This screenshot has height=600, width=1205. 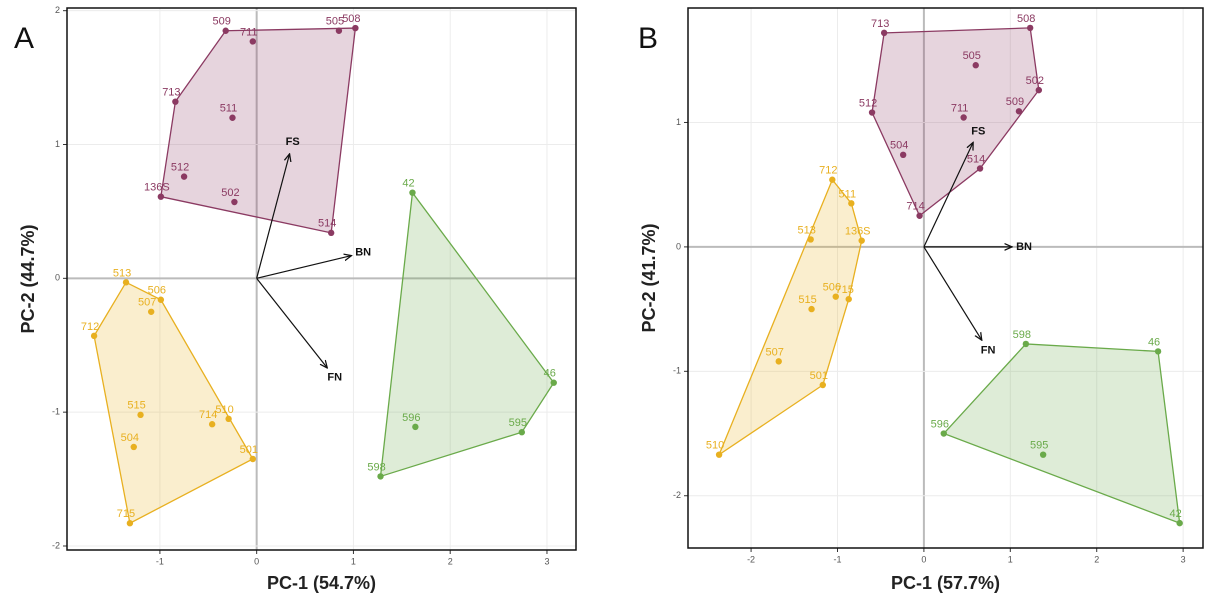 What do you see at coordinates (518, 423) in the screenshot?
I see `point-label: 595` at bounding box center [518, 423].